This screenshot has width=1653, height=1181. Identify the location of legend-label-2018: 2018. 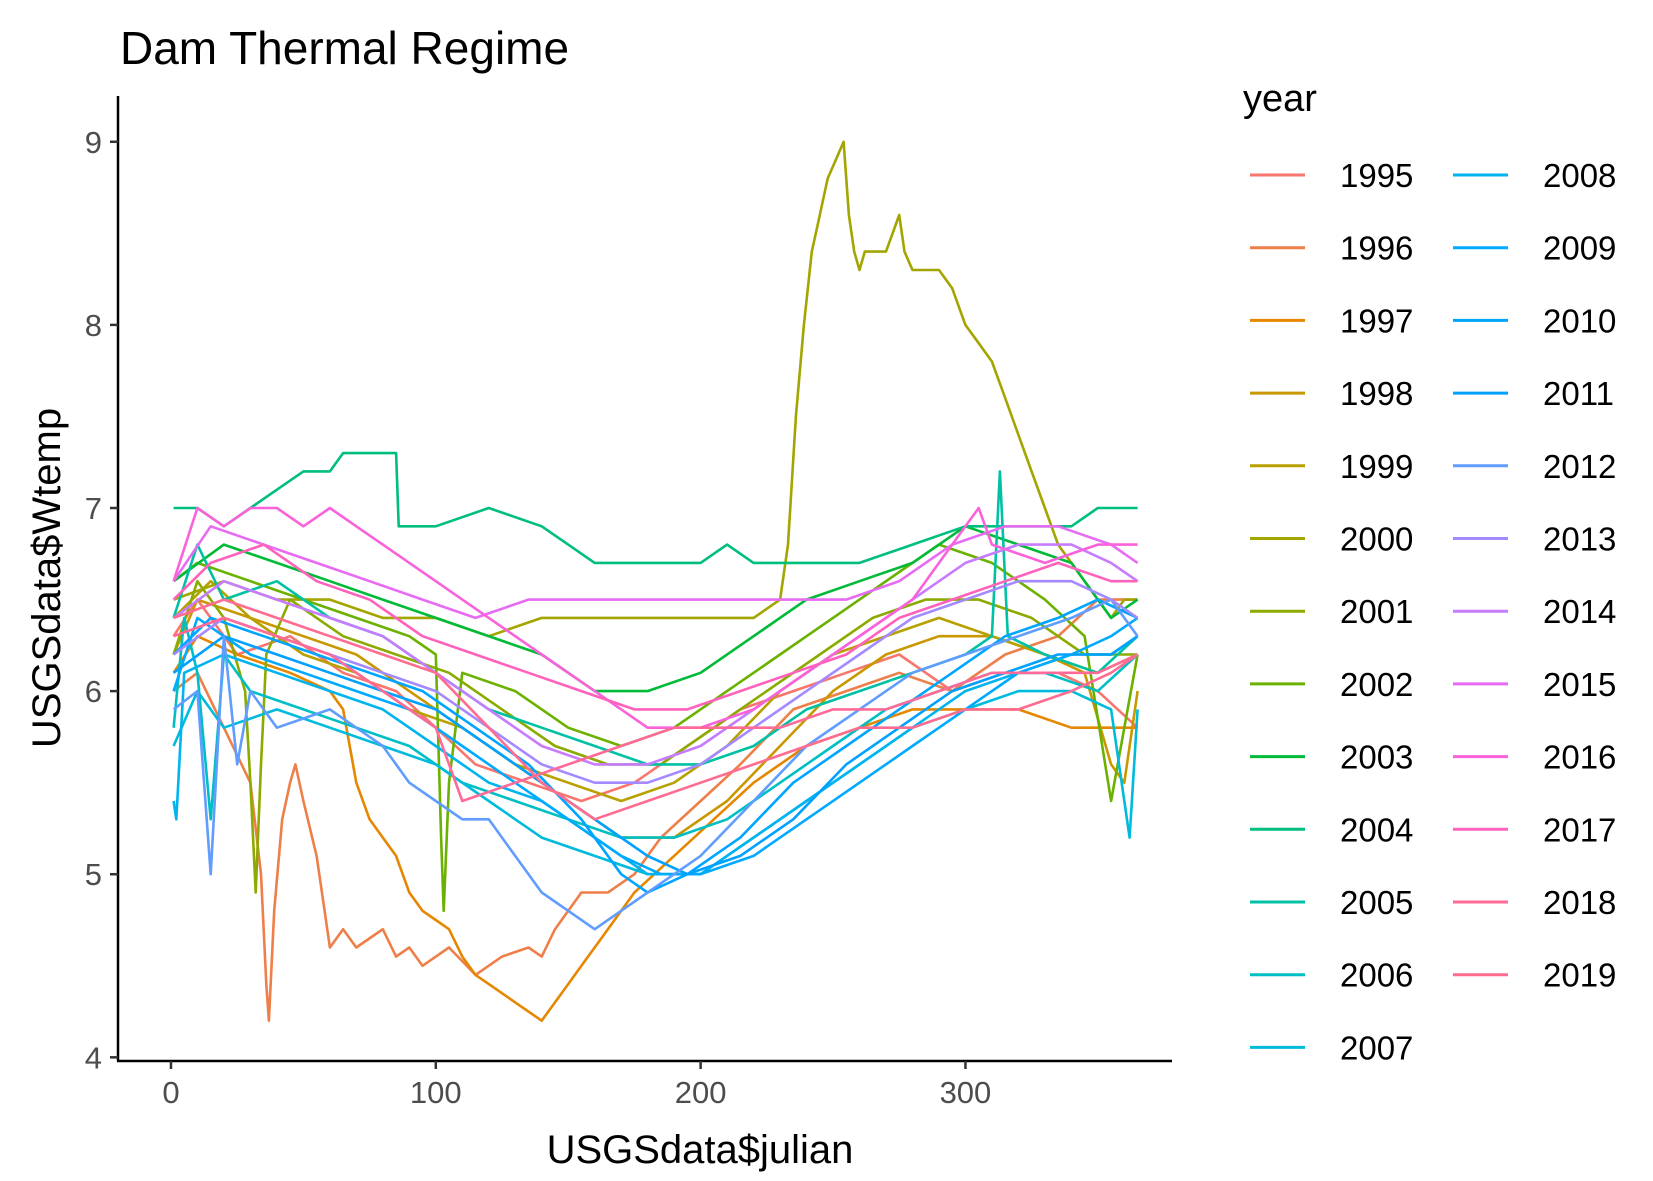
(1579, 902).